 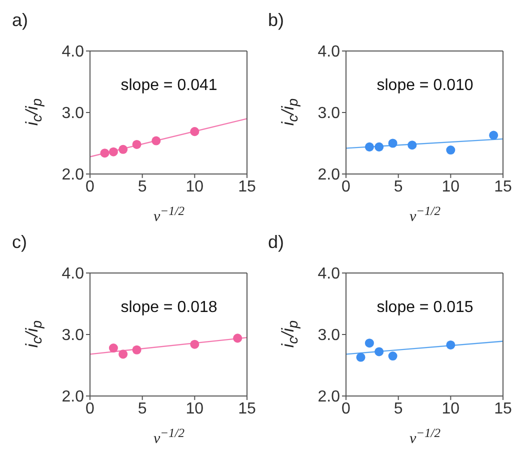 What do you see at coordinates (276, 20) in the screenshot?
I see `chart-title: b)` at bounding box center [276, 20].